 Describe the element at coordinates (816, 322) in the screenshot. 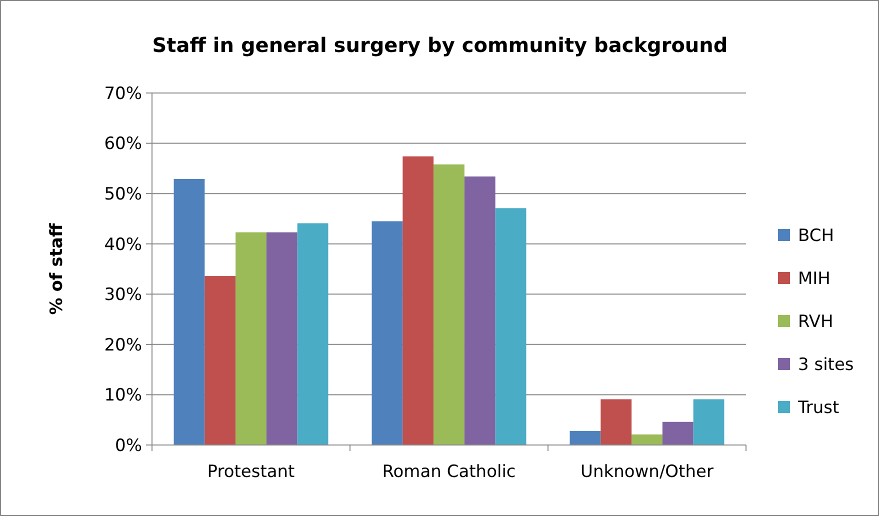

I see `legend-label: RVH` at that location.